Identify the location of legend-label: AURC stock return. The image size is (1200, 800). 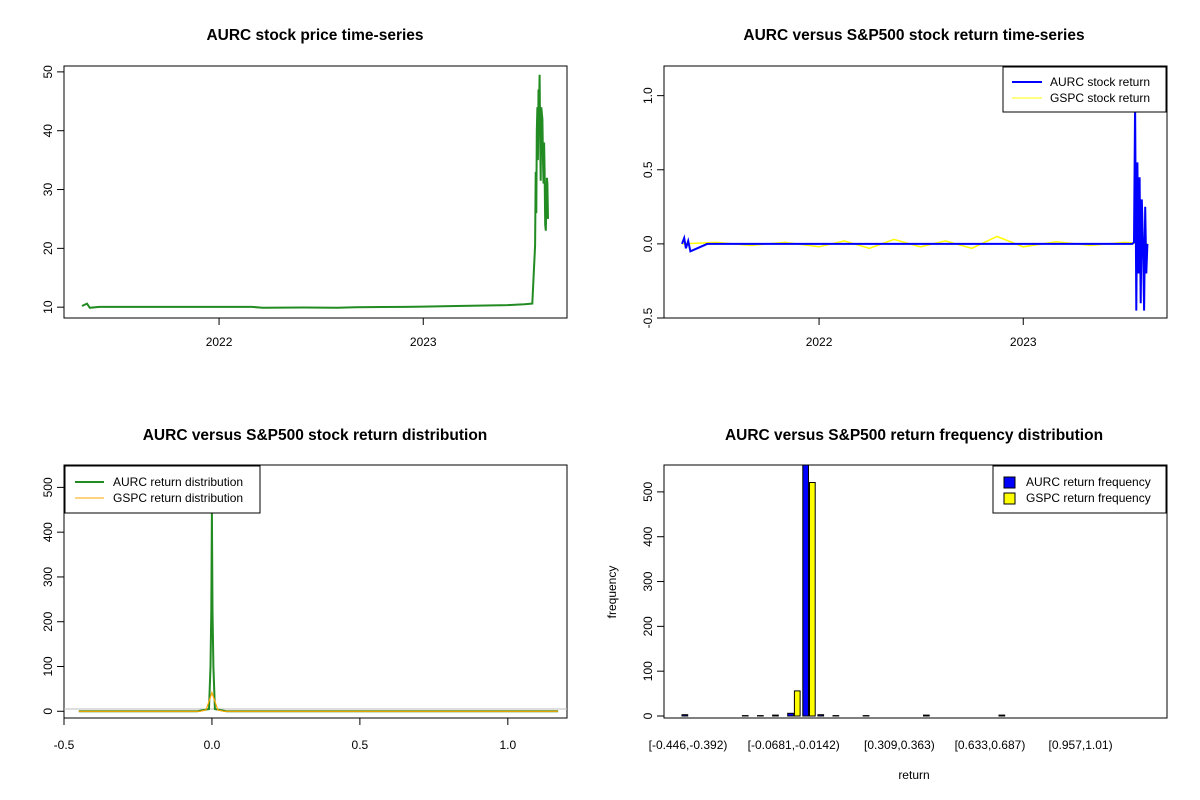
(1100, 82).